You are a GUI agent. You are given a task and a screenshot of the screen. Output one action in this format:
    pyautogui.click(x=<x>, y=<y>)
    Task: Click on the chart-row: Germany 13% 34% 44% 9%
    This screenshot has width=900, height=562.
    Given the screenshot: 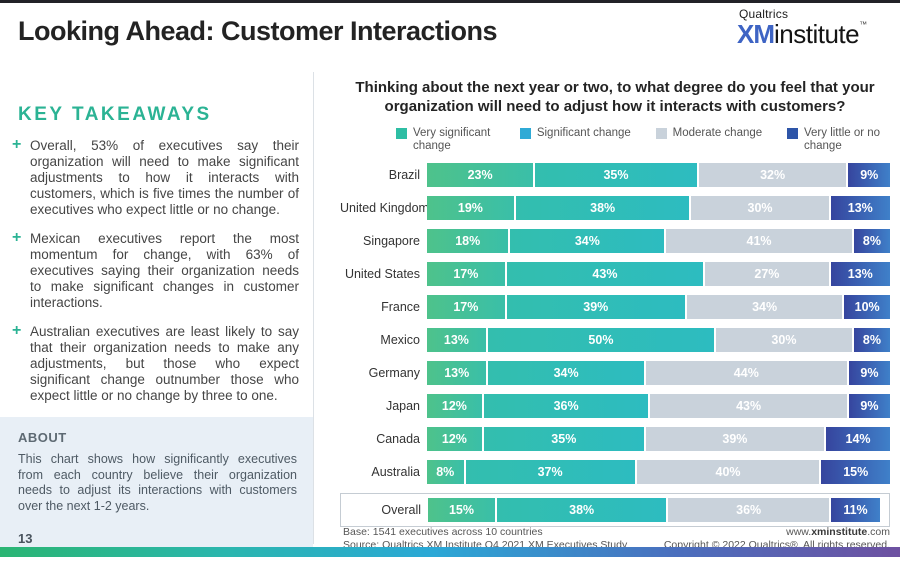 What is the action you would take?
    pyautogui.click(x=615, y=373)
    